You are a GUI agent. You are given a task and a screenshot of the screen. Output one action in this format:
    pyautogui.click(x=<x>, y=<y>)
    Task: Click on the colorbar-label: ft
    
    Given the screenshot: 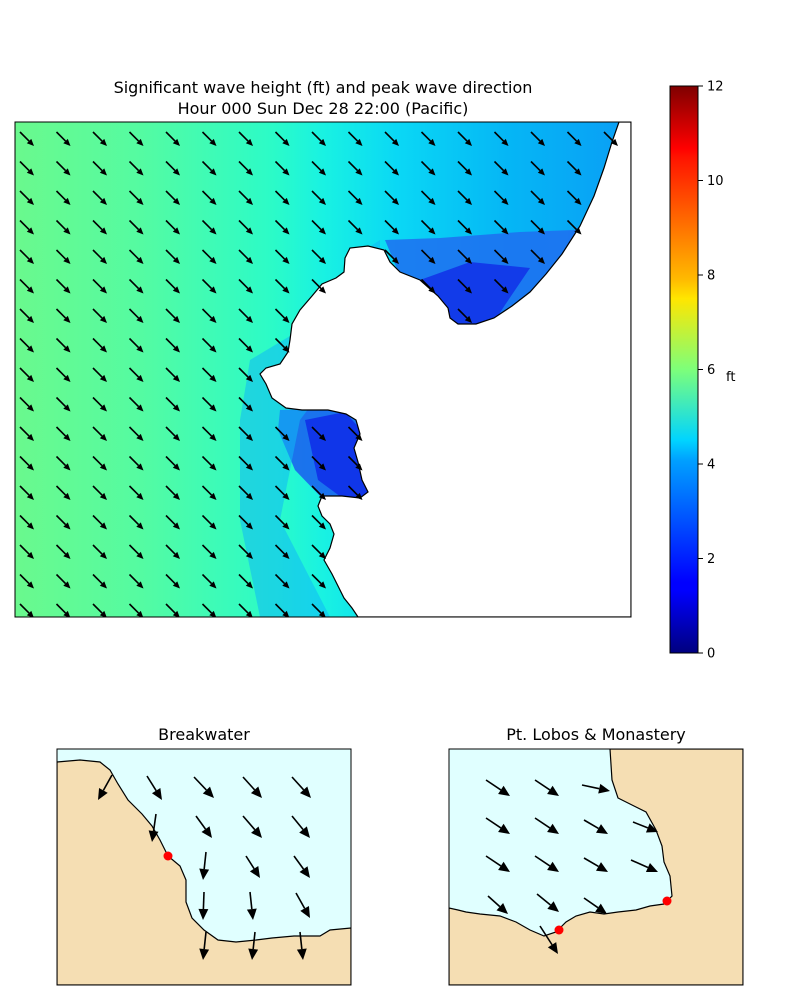 What is the action you would take?
    pyautogui.click(x=730, y=377)
    